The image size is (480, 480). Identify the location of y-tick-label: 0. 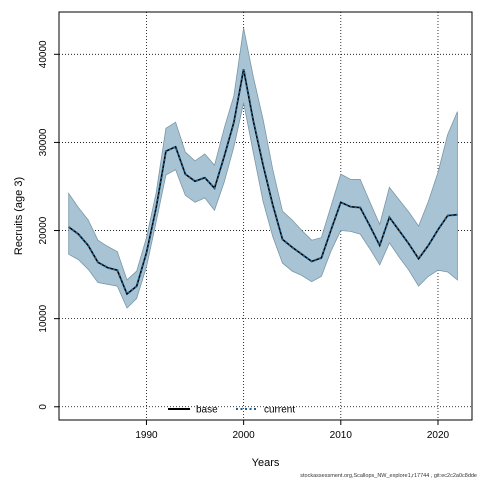
(43, 407).